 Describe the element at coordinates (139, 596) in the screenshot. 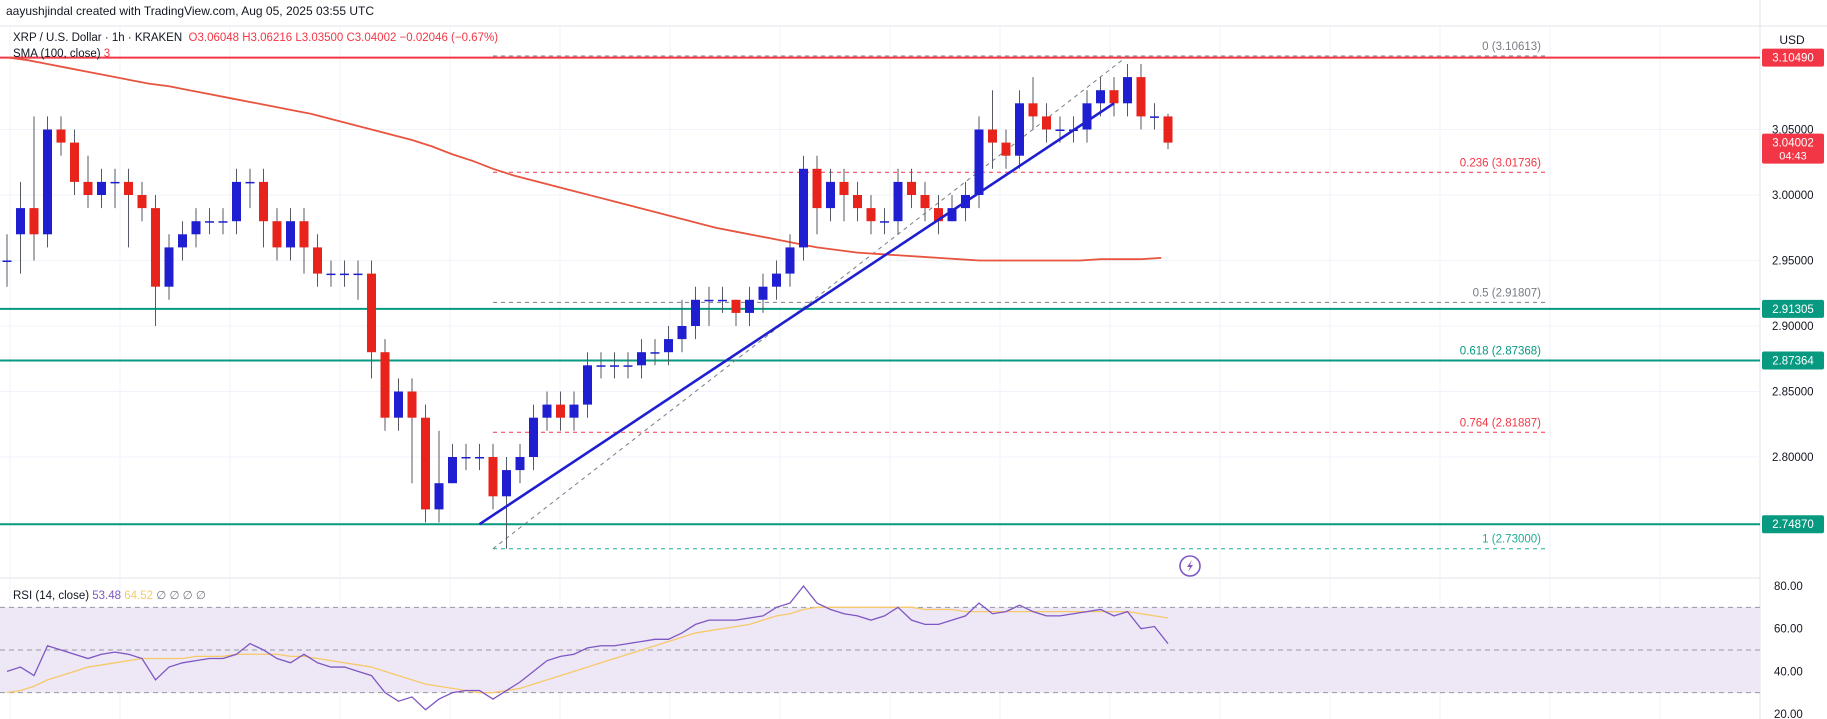

I see `rsi-ma-value: 64.52` at that location.